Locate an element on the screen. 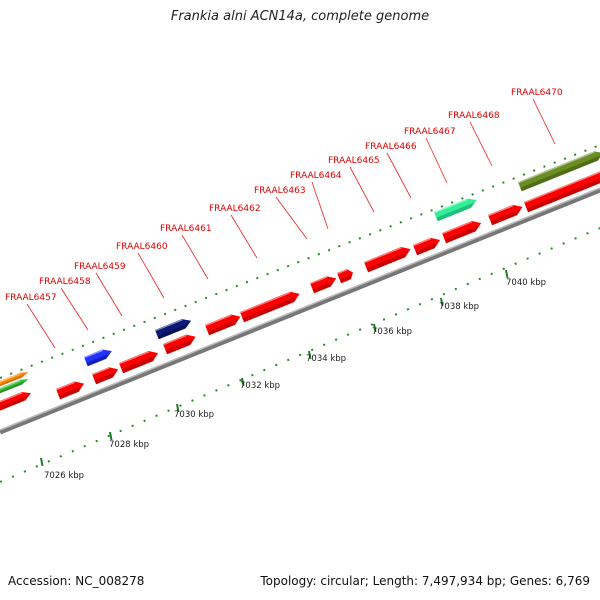  gene-label: FRAAL6459 is located at coordinates (100, 267).